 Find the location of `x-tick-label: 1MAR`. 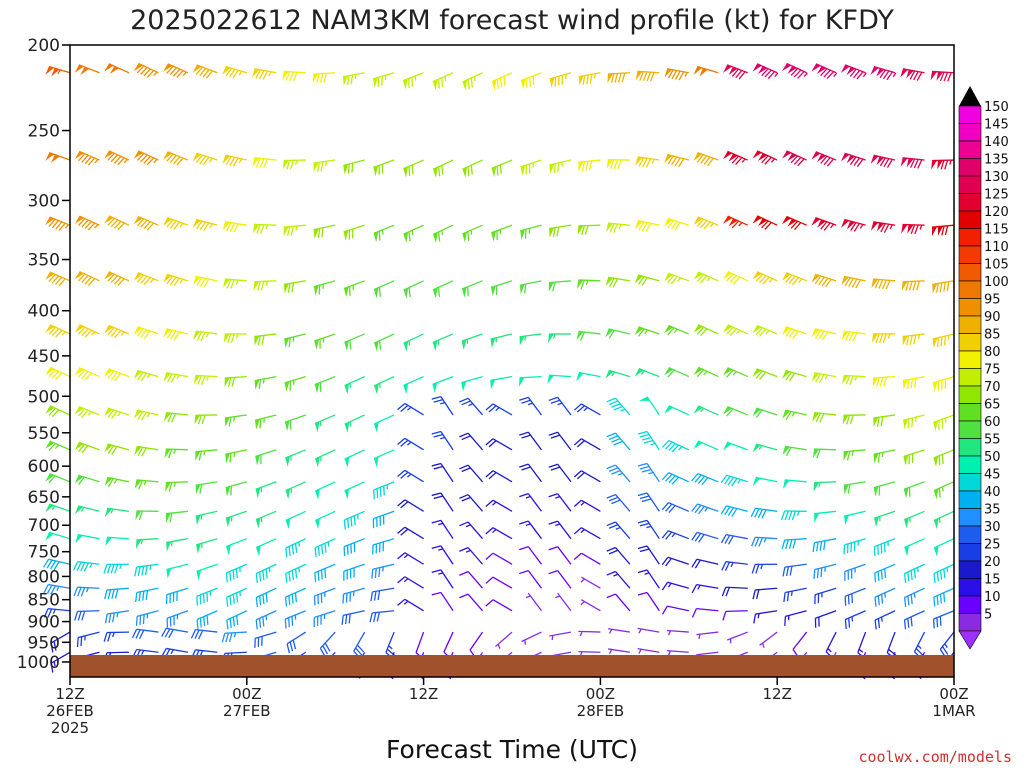

x-tick-label: 1MAR is located at coordinates (953, 711).